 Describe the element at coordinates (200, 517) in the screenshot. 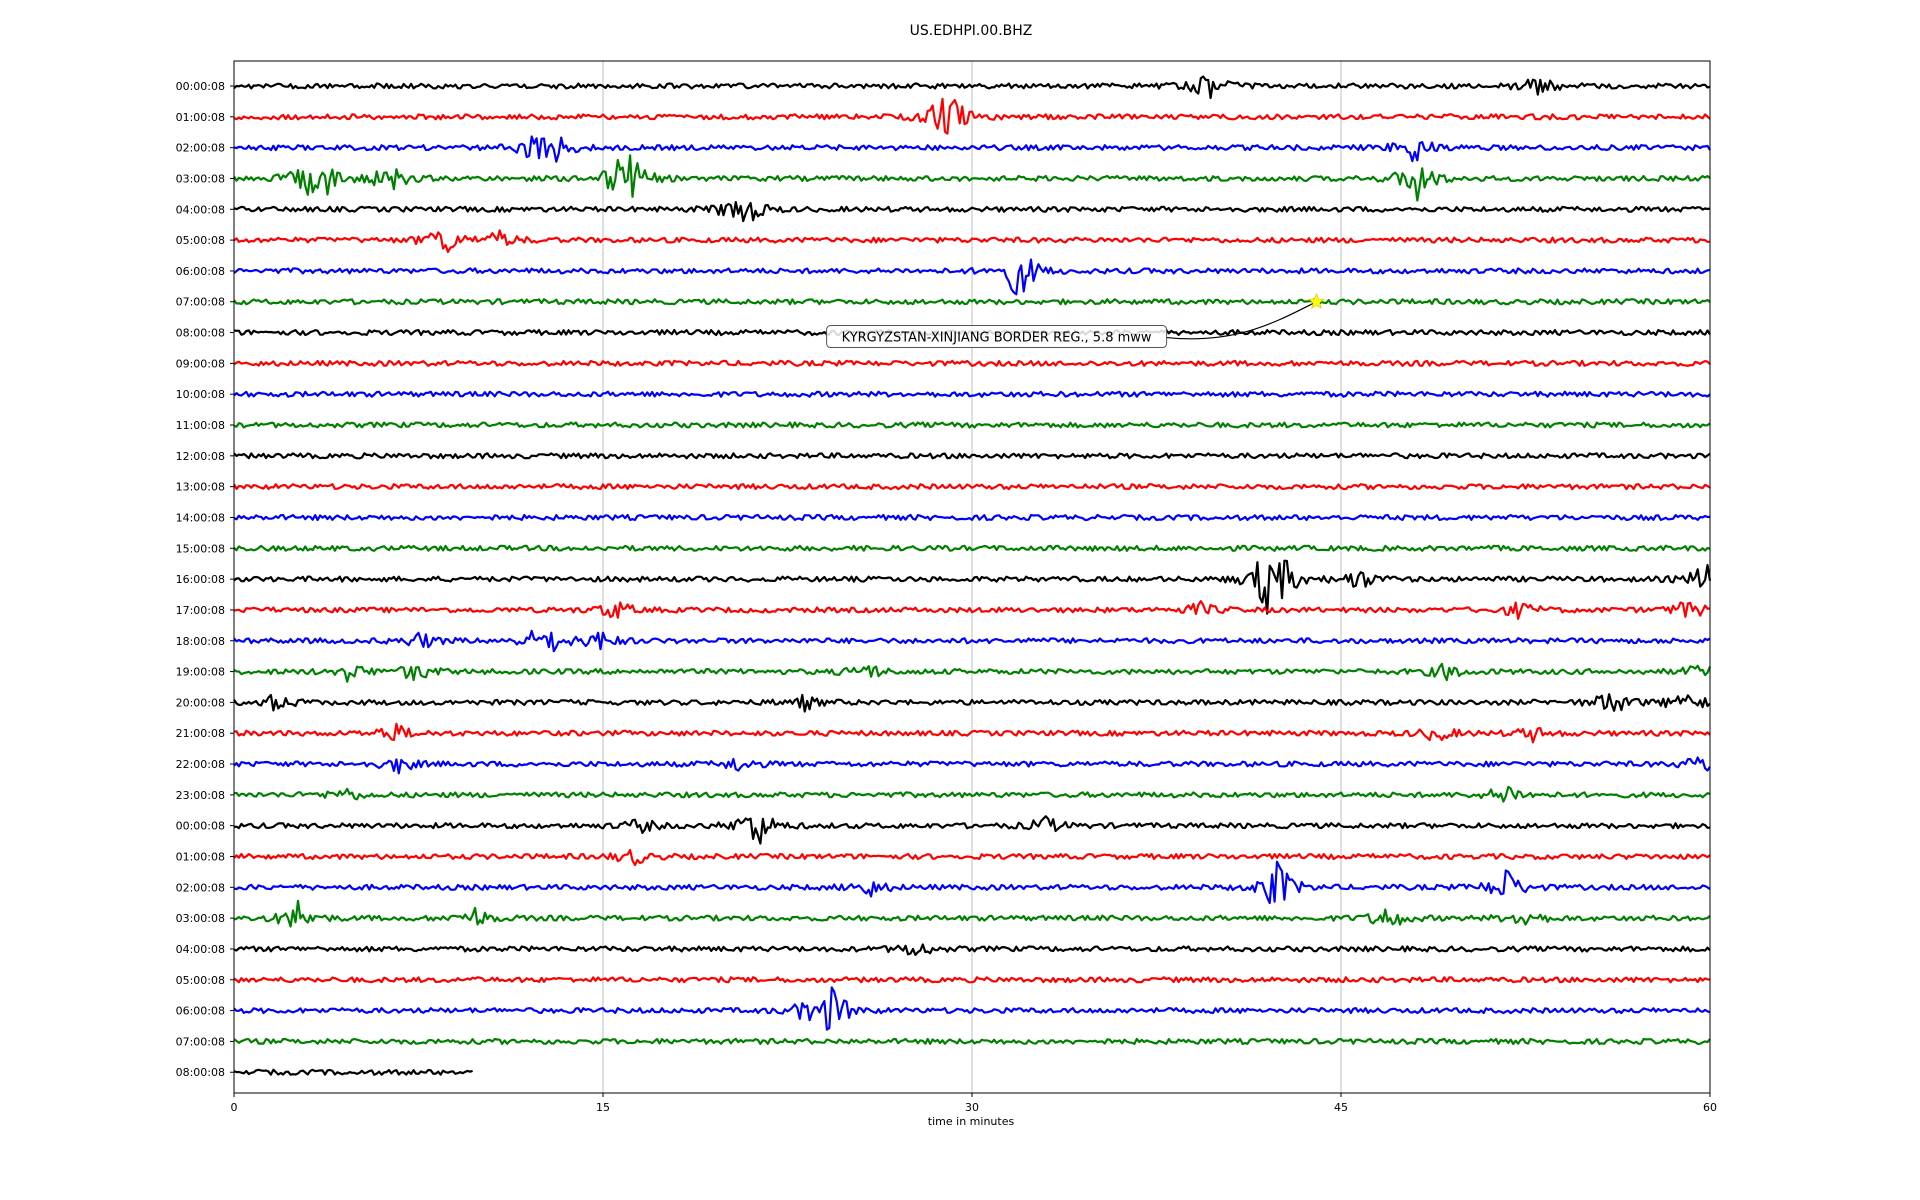

I see `row-time-label: 14:00:08` at that location.